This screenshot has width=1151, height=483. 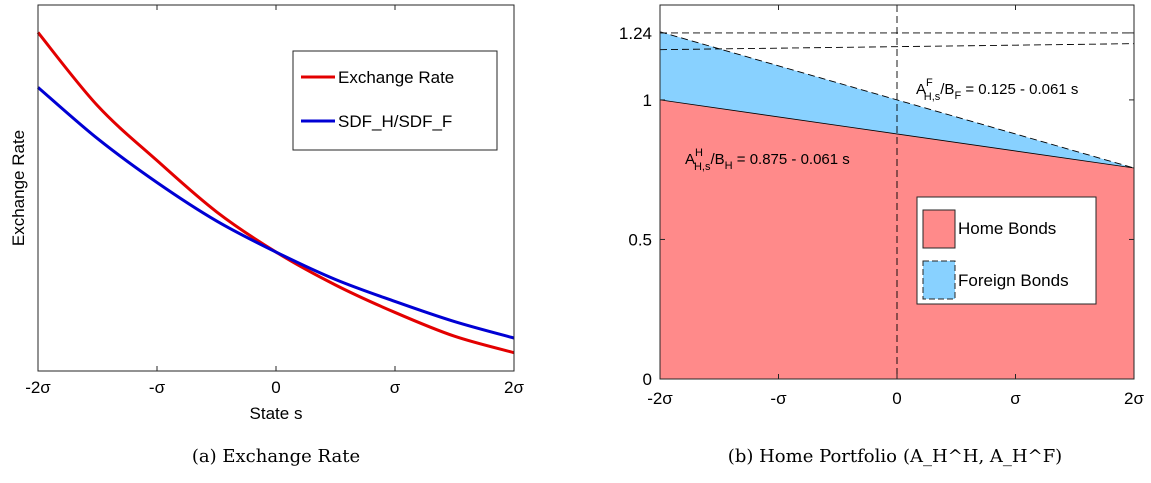 What do you see at coordinates (1007, 228) in the screenshot?
I see `legend-label-home-bonds: Home Bonds` at bounding box center [1007, 228].